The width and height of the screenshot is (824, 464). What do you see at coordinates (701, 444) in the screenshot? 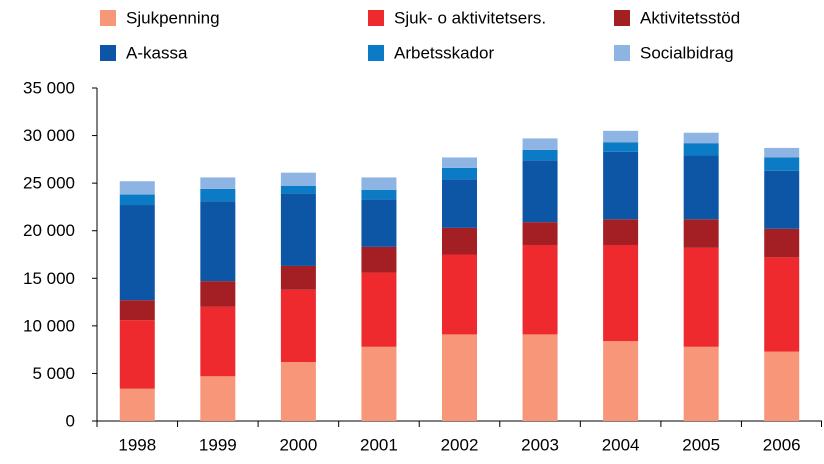
I see `x-tick-label: 2005` at bounding box center [701, 444].